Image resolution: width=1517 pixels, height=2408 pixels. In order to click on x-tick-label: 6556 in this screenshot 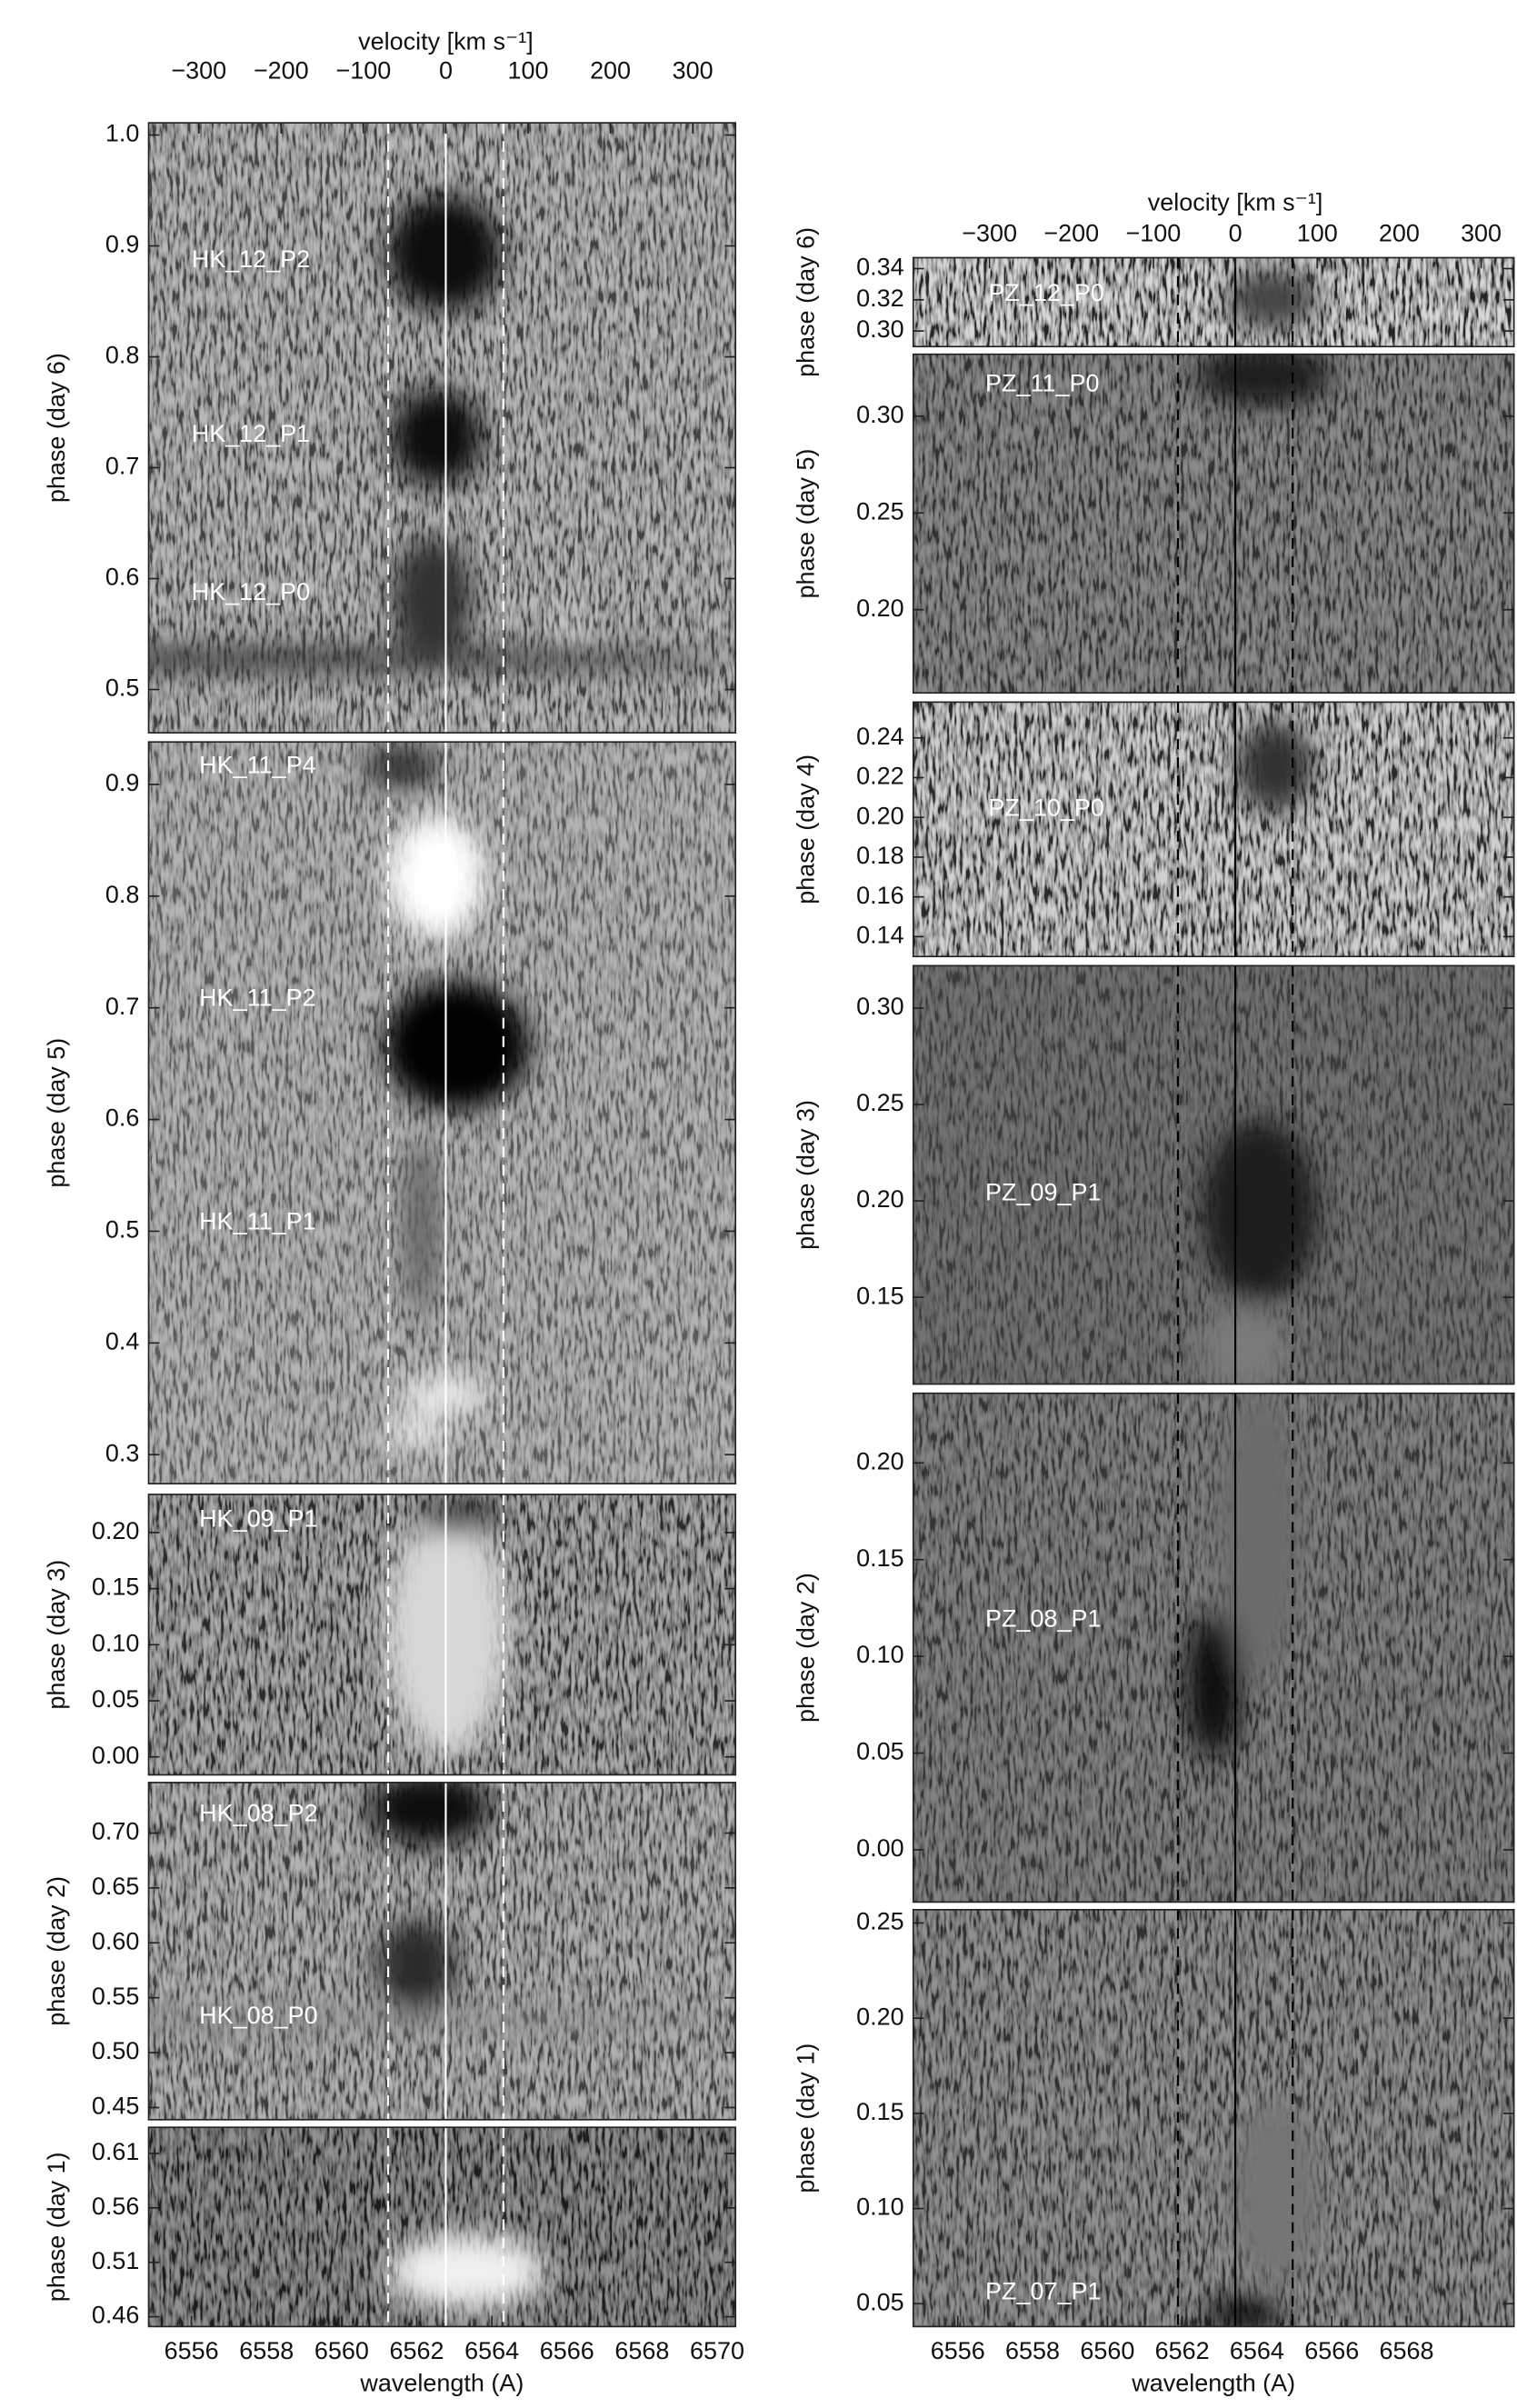, I will do `click(192, 2350)`.